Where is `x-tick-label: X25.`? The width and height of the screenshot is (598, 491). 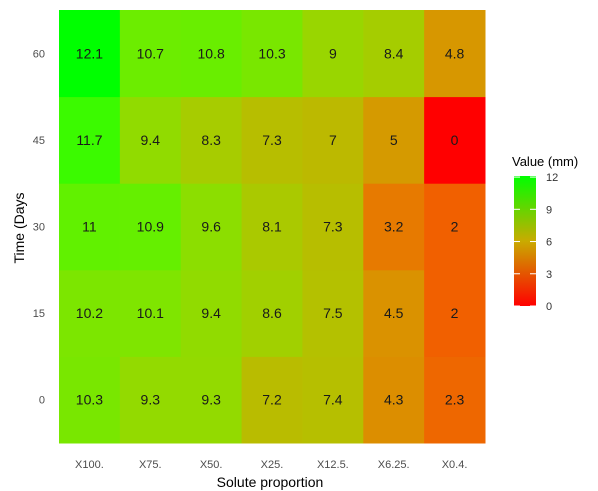 x-tick-label: X25. is located at coordinates (272, 465).